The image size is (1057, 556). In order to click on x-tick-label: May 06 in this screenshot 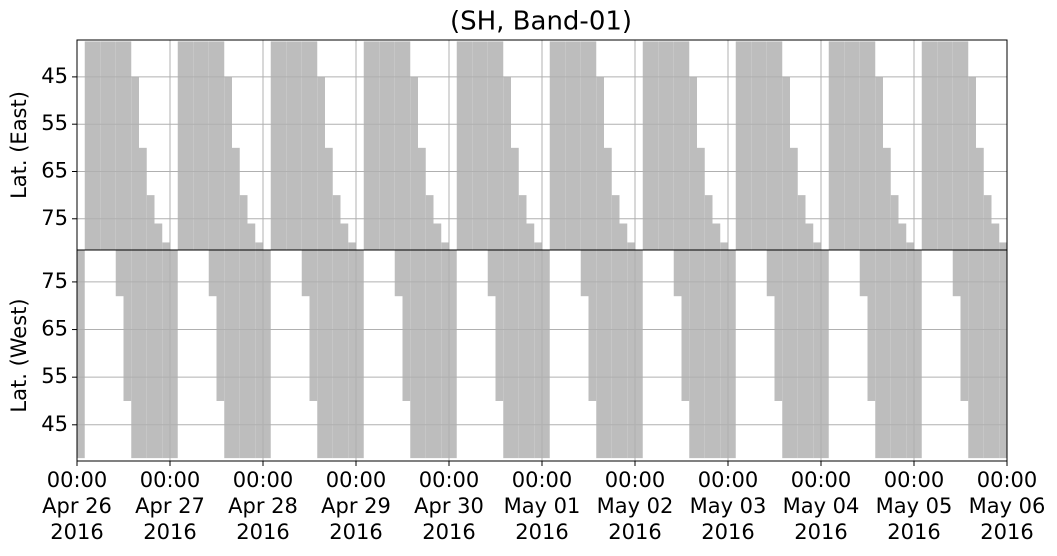, I will do `click(1007, 506)`.